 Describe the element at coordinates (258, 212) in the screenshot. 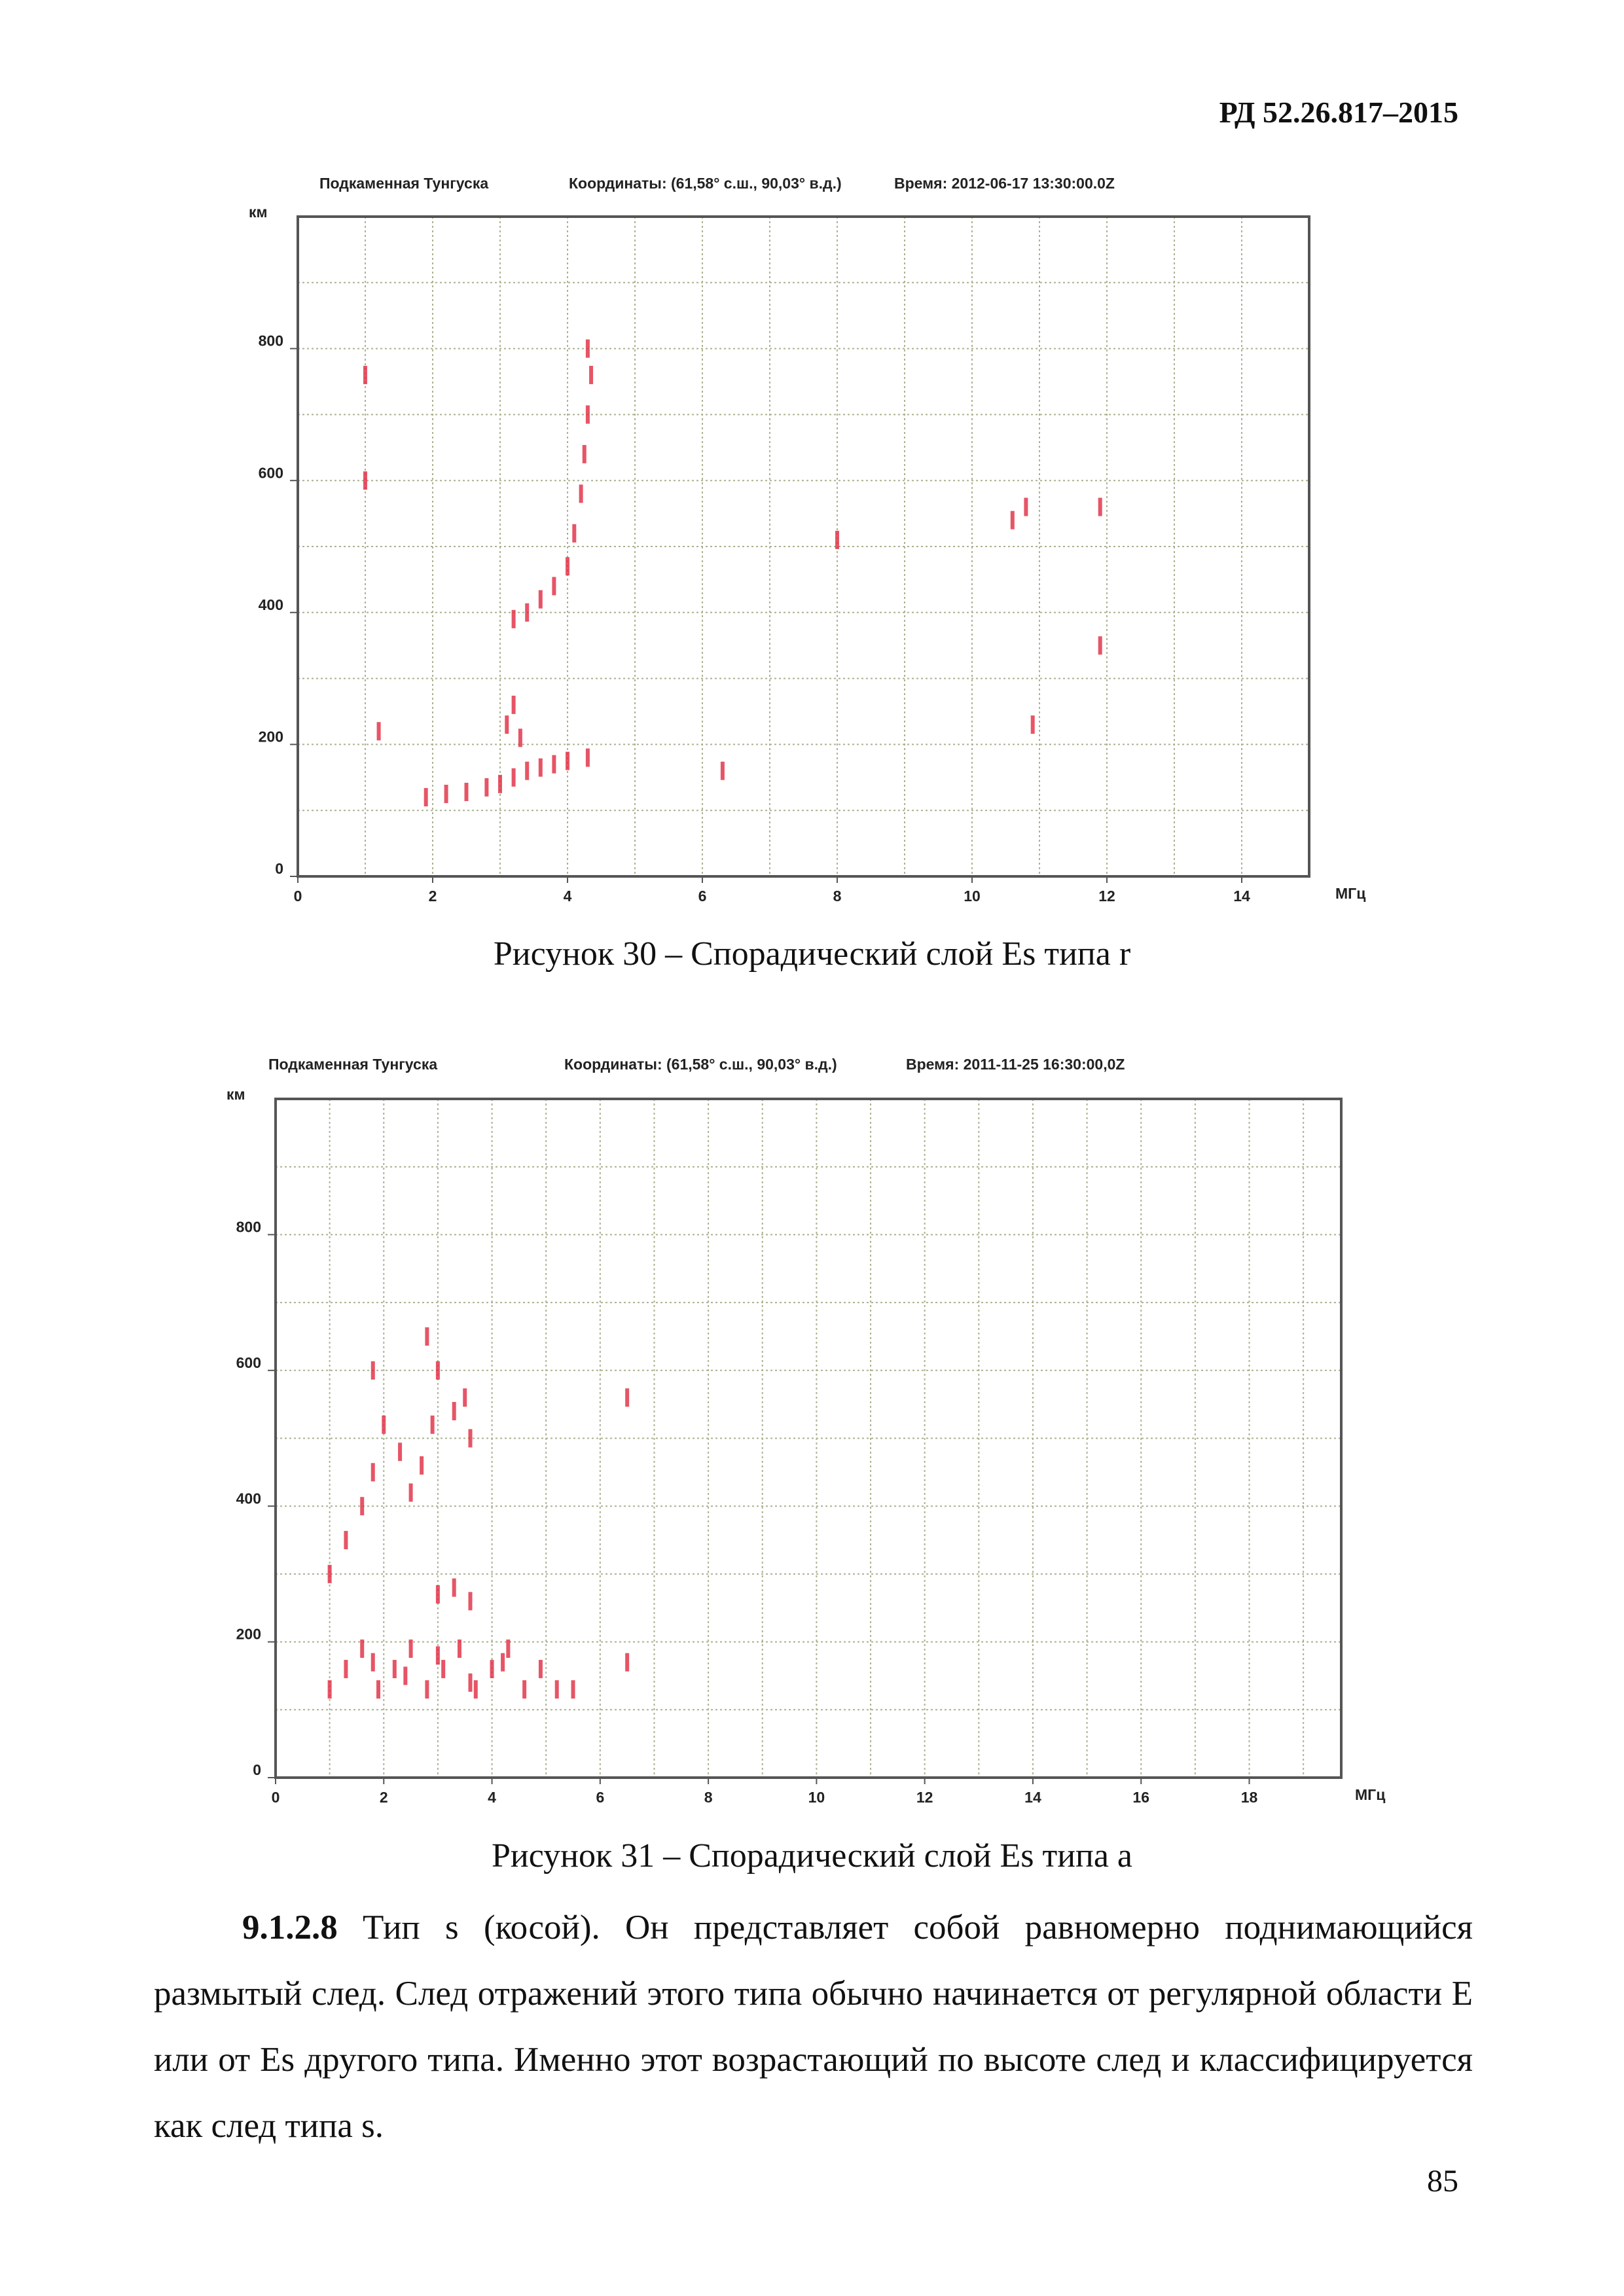

I see `y-axis-label: км` at that location.